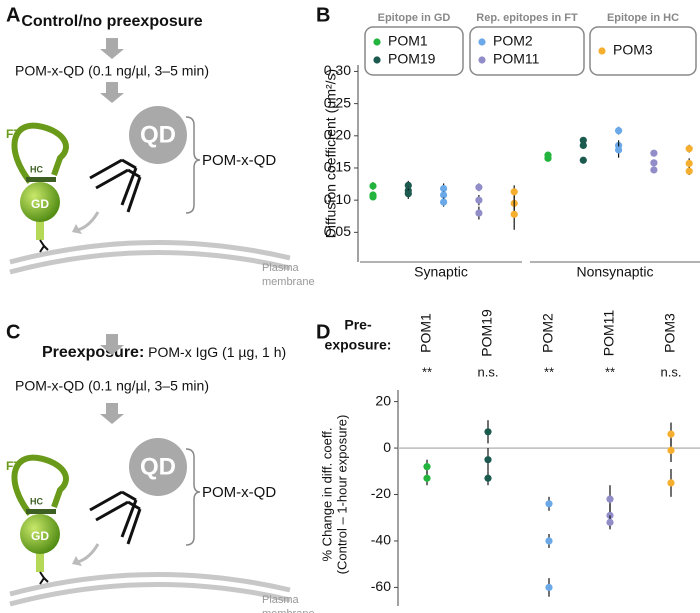  Describe the element at coordinates (331, 153) in the screenshot. I see `y-axis-label: Diffusion coefficient (μm²/s)` at that location.